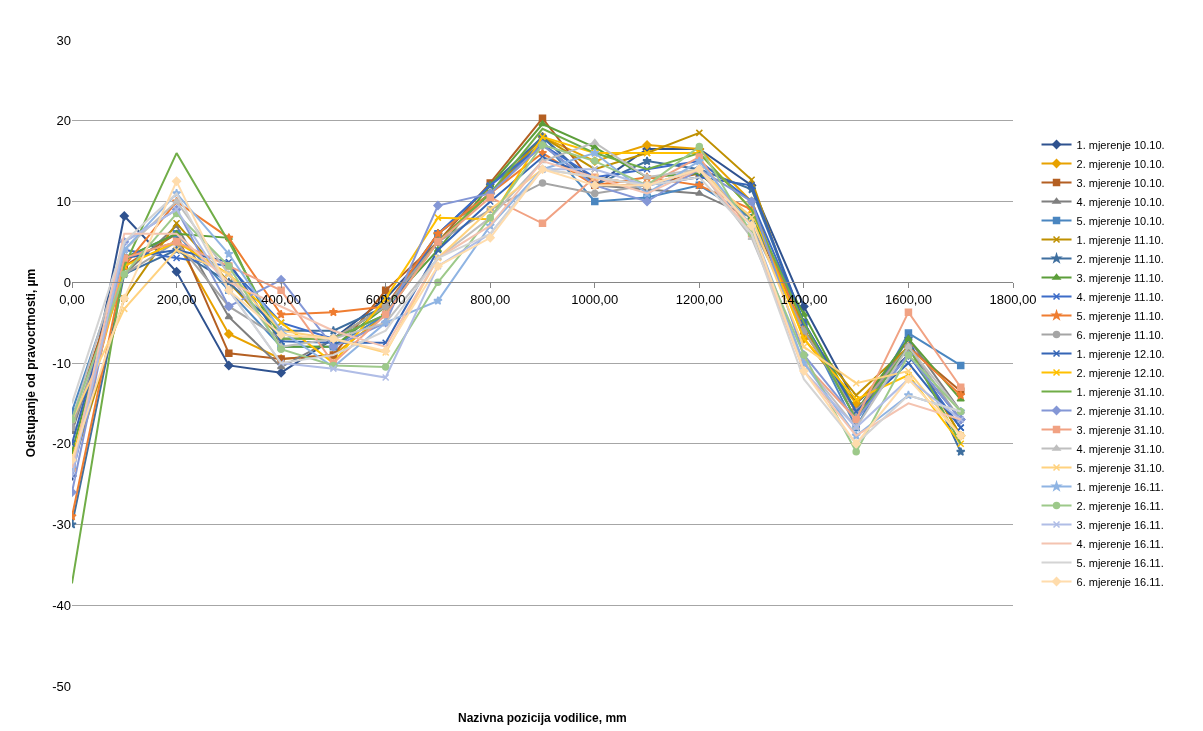  I want to click on legend-label: 2. mjerenje 12.10., so click(1120, 372).